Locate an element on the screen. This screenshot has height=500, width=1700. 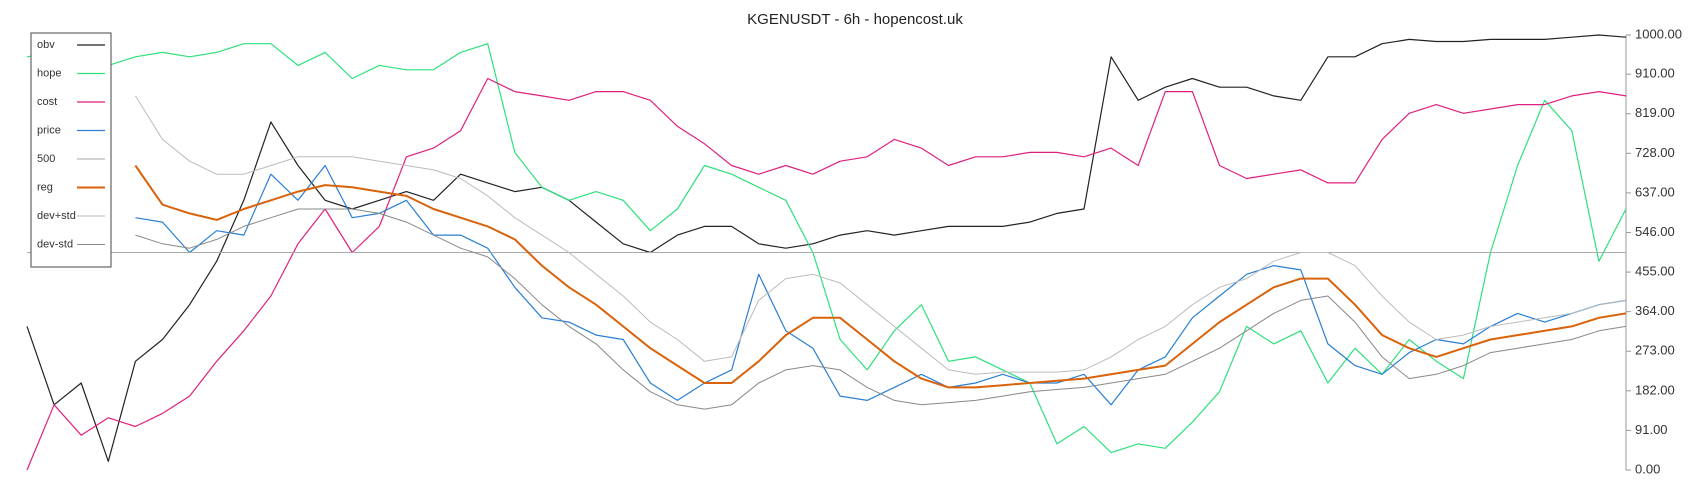
y-tick-label: 637.00 is located at coordinates (1655, 191).